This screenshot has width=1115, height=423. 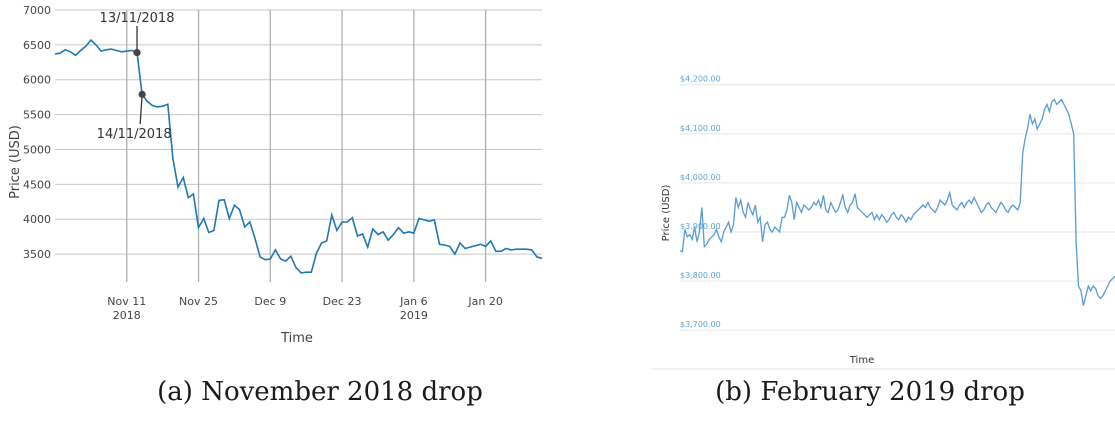 I want to click on chart-a-annotations: 13/11/2018 14/11/2018, so click(x=136, y=76).